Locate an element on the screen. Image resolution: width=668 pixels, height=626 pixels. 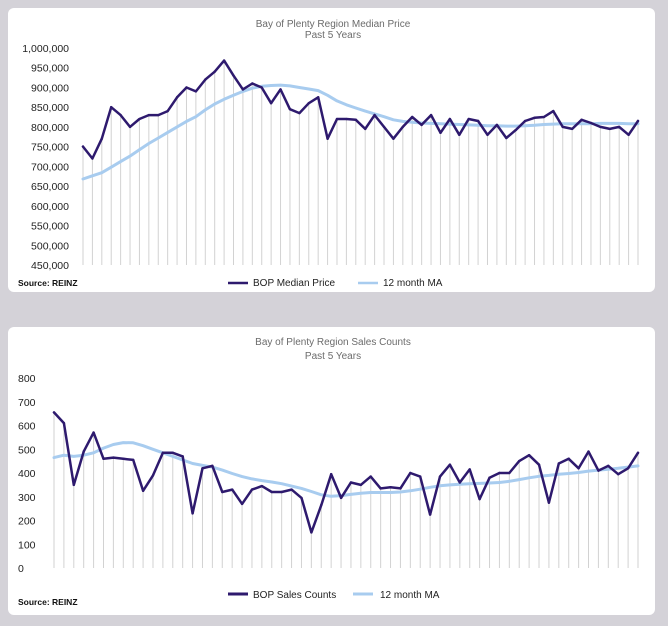
series-line-moving-average is located at coordinates (360, 132).